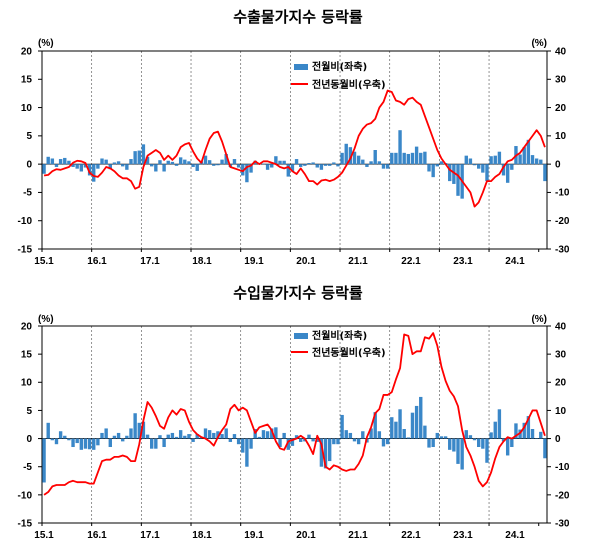  Describe the element at coordinates (358, 261) in the screenshot. I see `x-tick-label: 21.1` at that location.